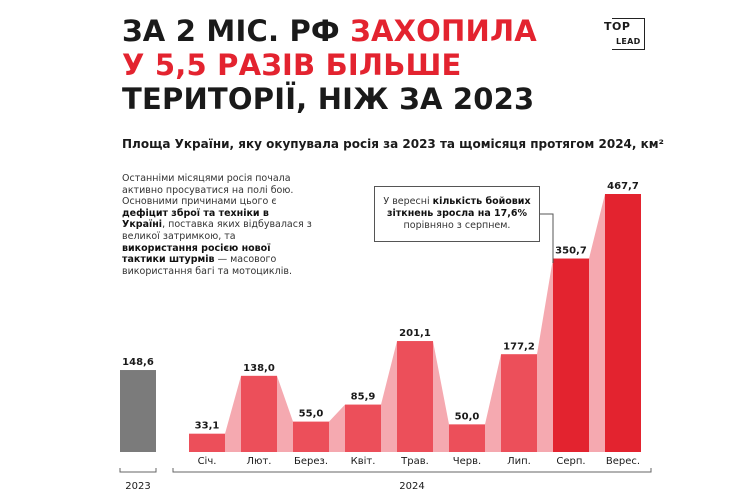 Image resolution: width=750 pixels, height=497 pixels. What do you see at coordinates (328, 99) in the screenshot?
I see `title-line3-black: ТЕРИТОРІЇ, НІЖ ЗА 2023` at bounding box center [328, 99].